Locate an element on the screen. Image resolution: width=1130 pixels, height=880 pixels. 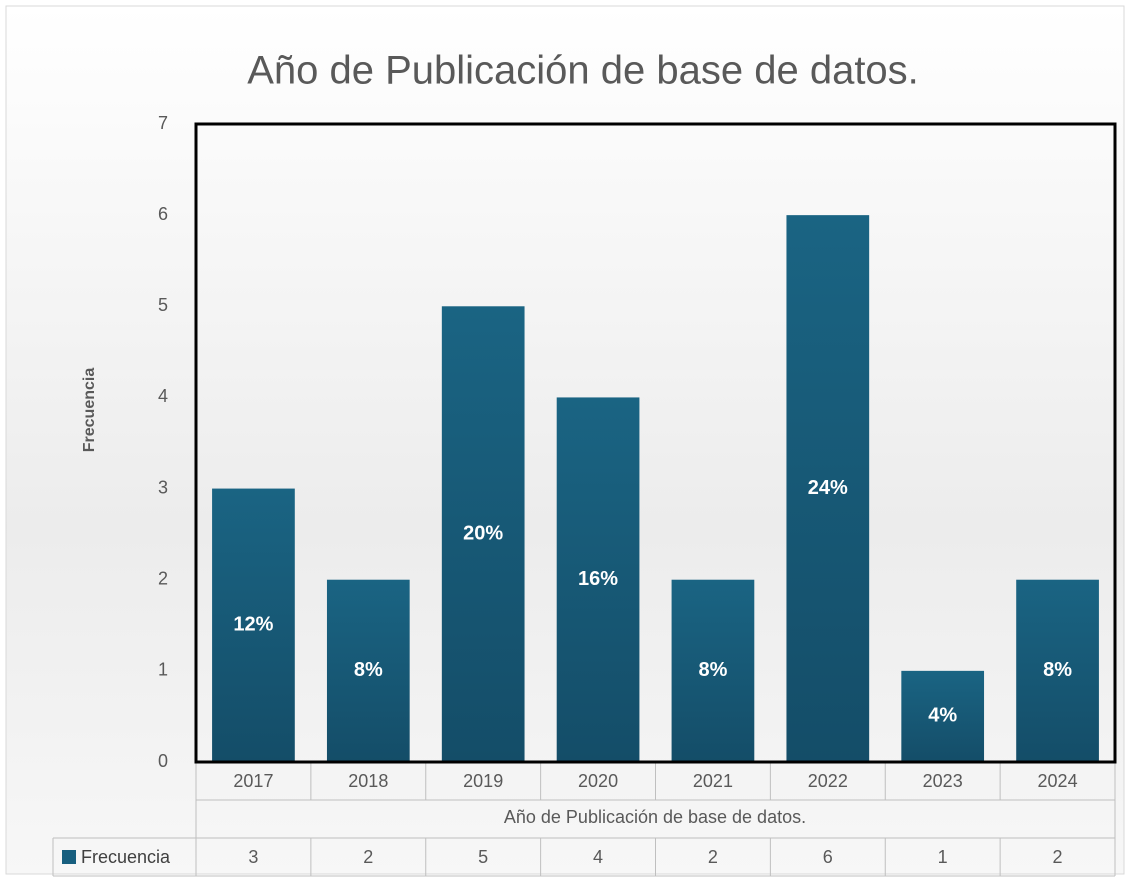
data-label: 4% is located at coordinates (942, 716).